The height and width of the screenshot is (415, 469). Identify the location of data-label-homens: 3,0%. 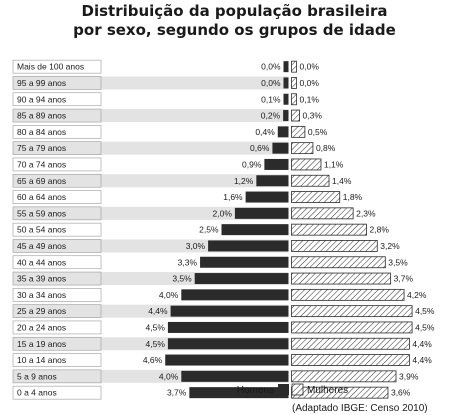
(196, 246).